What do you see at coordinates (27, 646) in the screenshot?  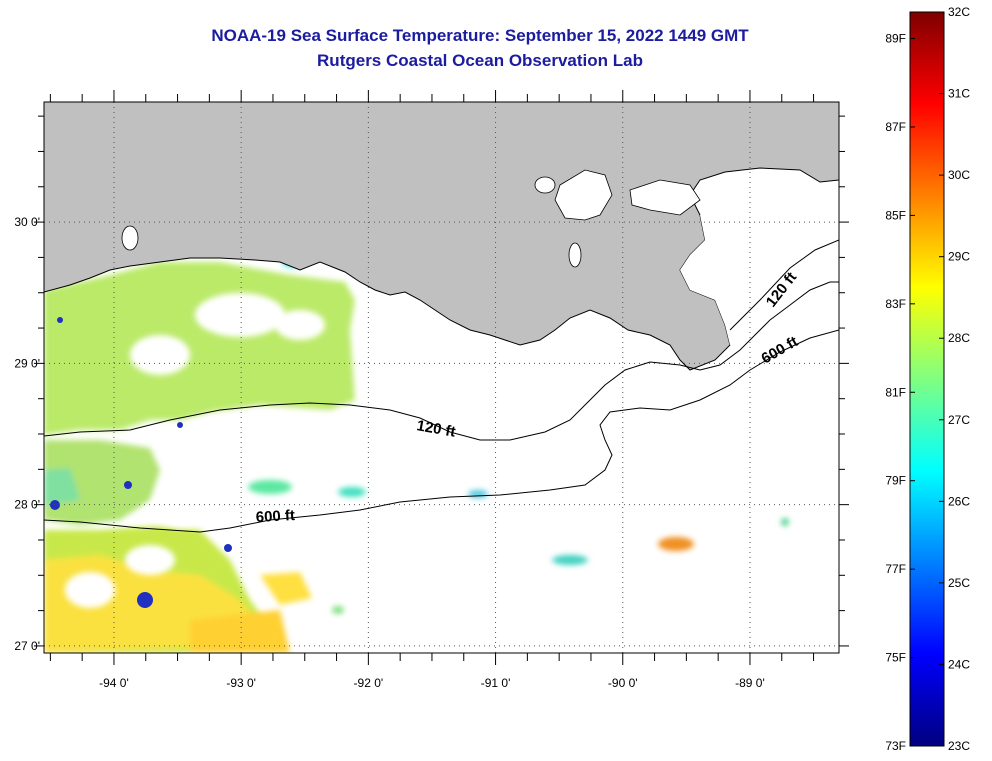 I see `lat-tick-label: 27 0'` at bounding box center [27, 646].